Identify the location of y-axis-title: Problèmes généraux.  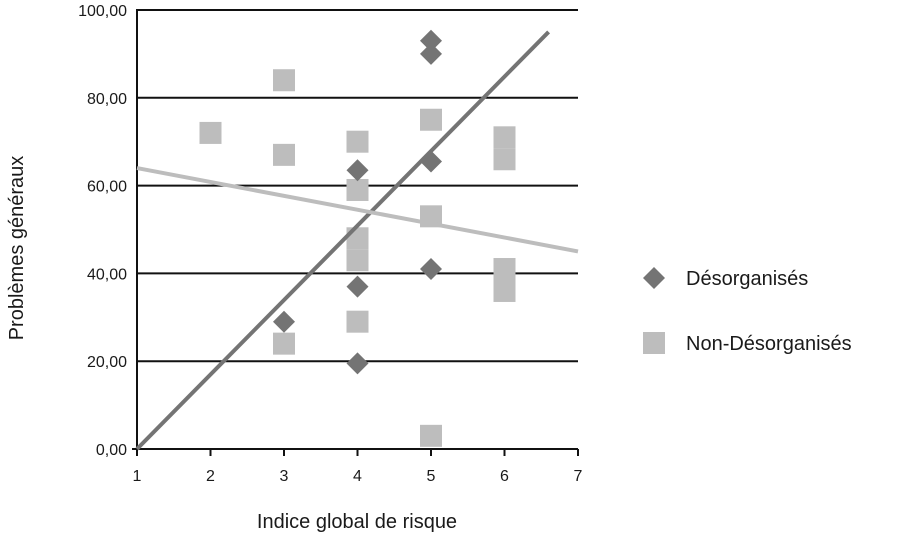
(17, 248).